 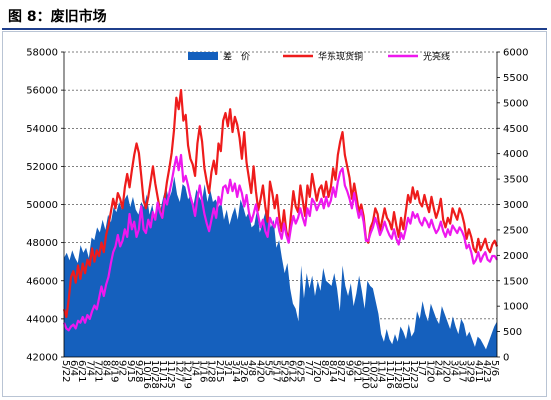 I want to click on right-tick-label-7: 3500, so click(x=515, y=180).